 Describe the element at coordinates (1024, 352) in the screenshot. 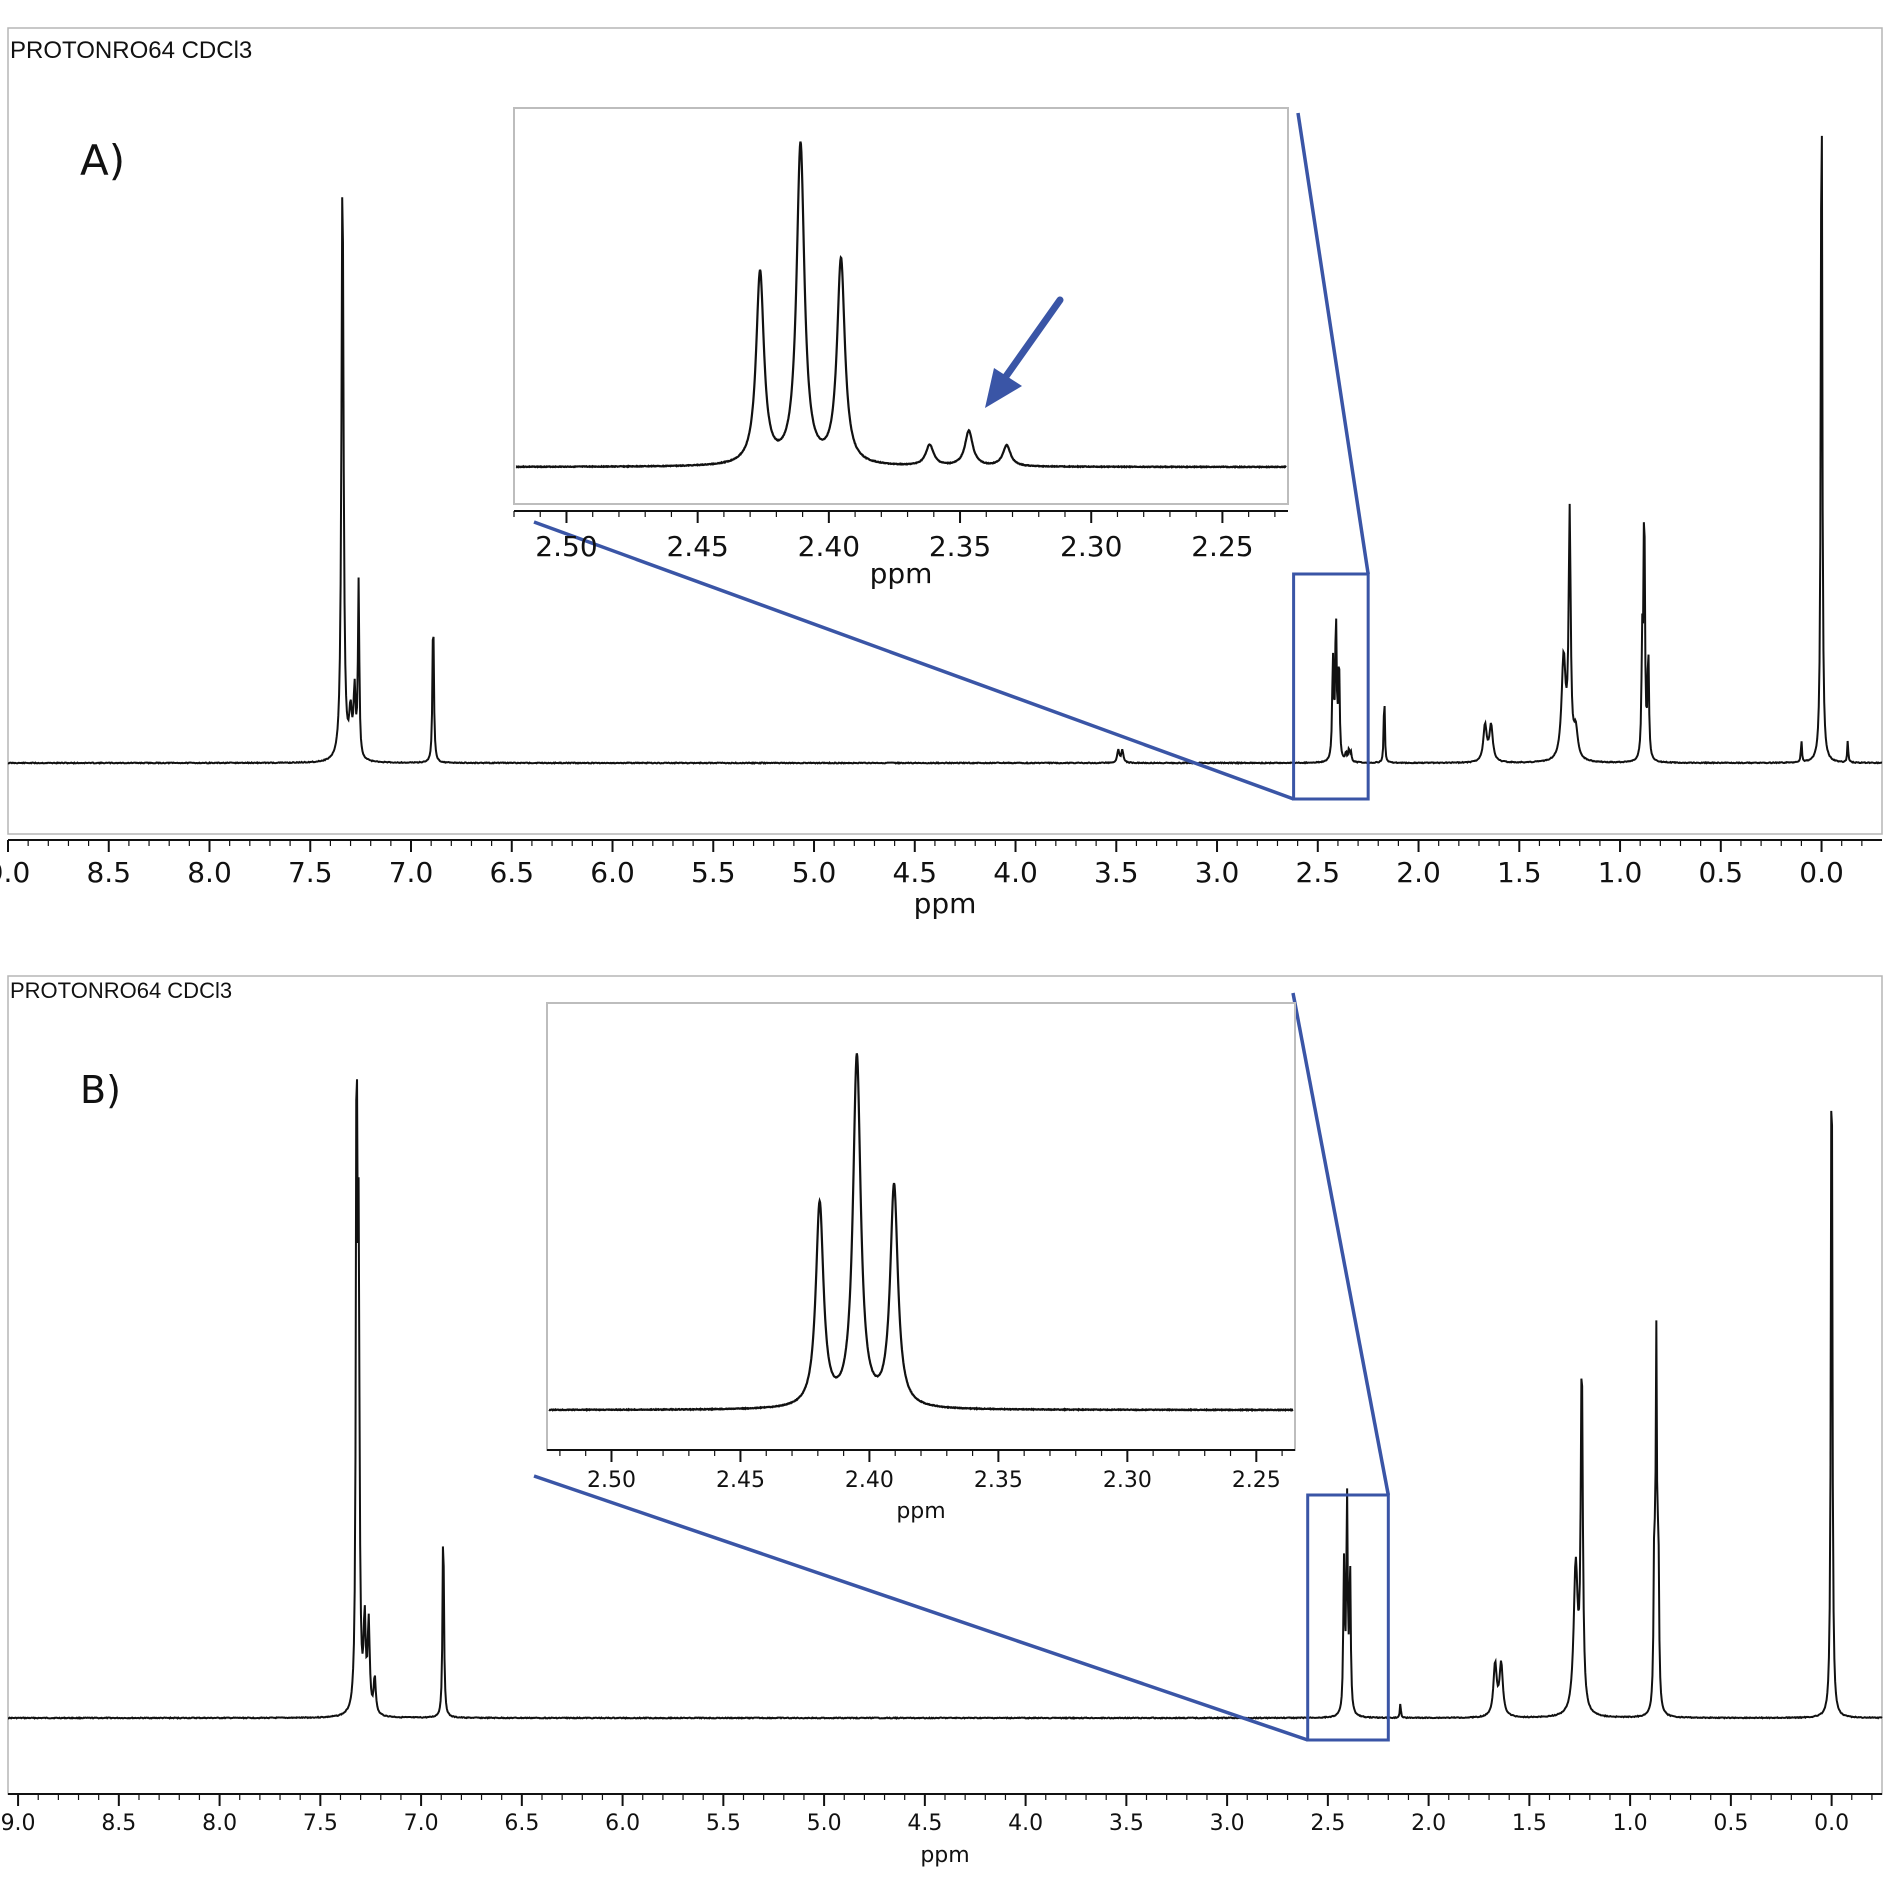

I see `arrow-icon` at that location.